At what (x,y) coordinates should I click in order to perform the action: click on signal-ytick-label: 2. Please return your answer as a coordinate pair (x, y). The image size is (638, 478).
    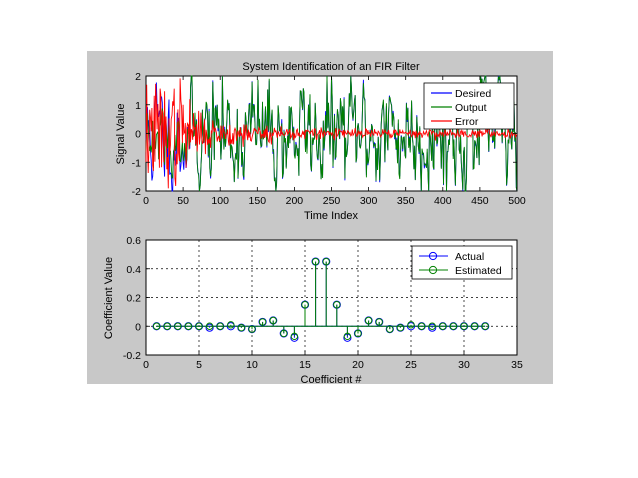
    Looking at the image, I should click on (138, 77).